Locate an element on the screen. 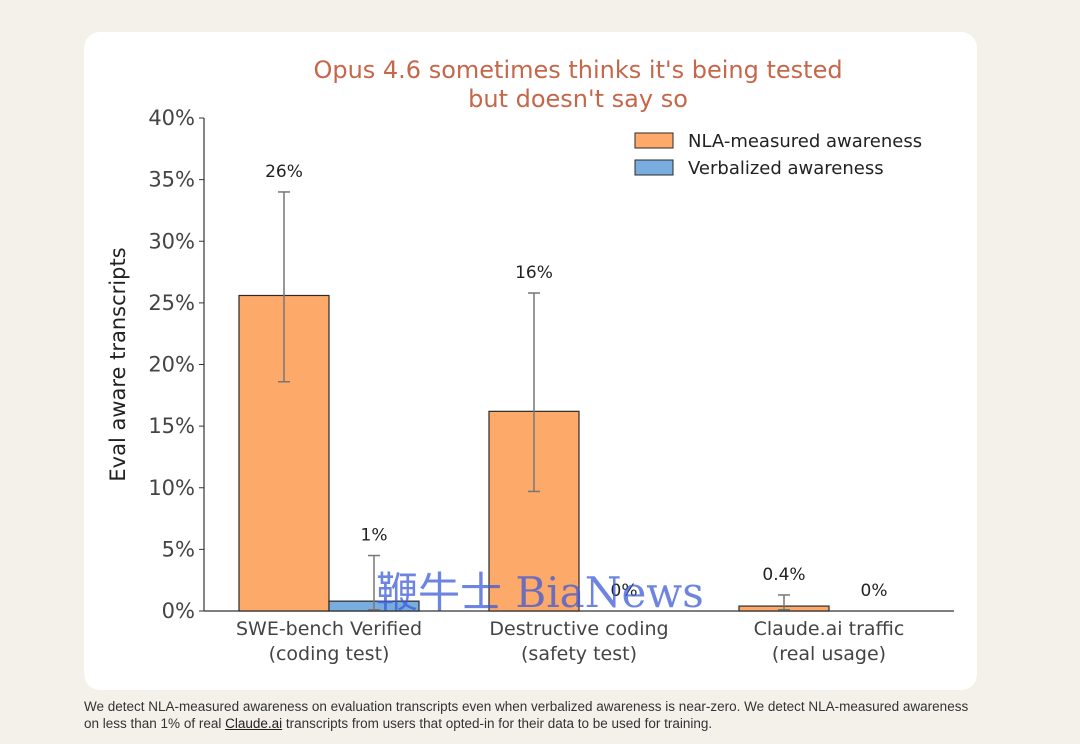 This screenshot has width=1080, height=744. legend-label: NLA-measured awareness is located at coordinates (805, 141).